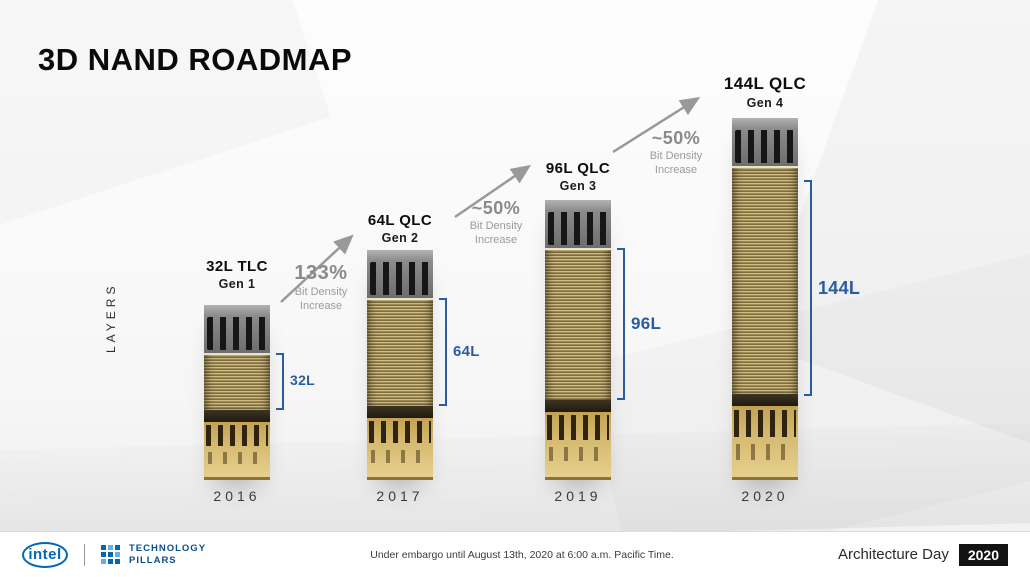 The width and height of the screenshot is (1030, 577). I want to click on die-title: 64L QLC, so click(400, 220).